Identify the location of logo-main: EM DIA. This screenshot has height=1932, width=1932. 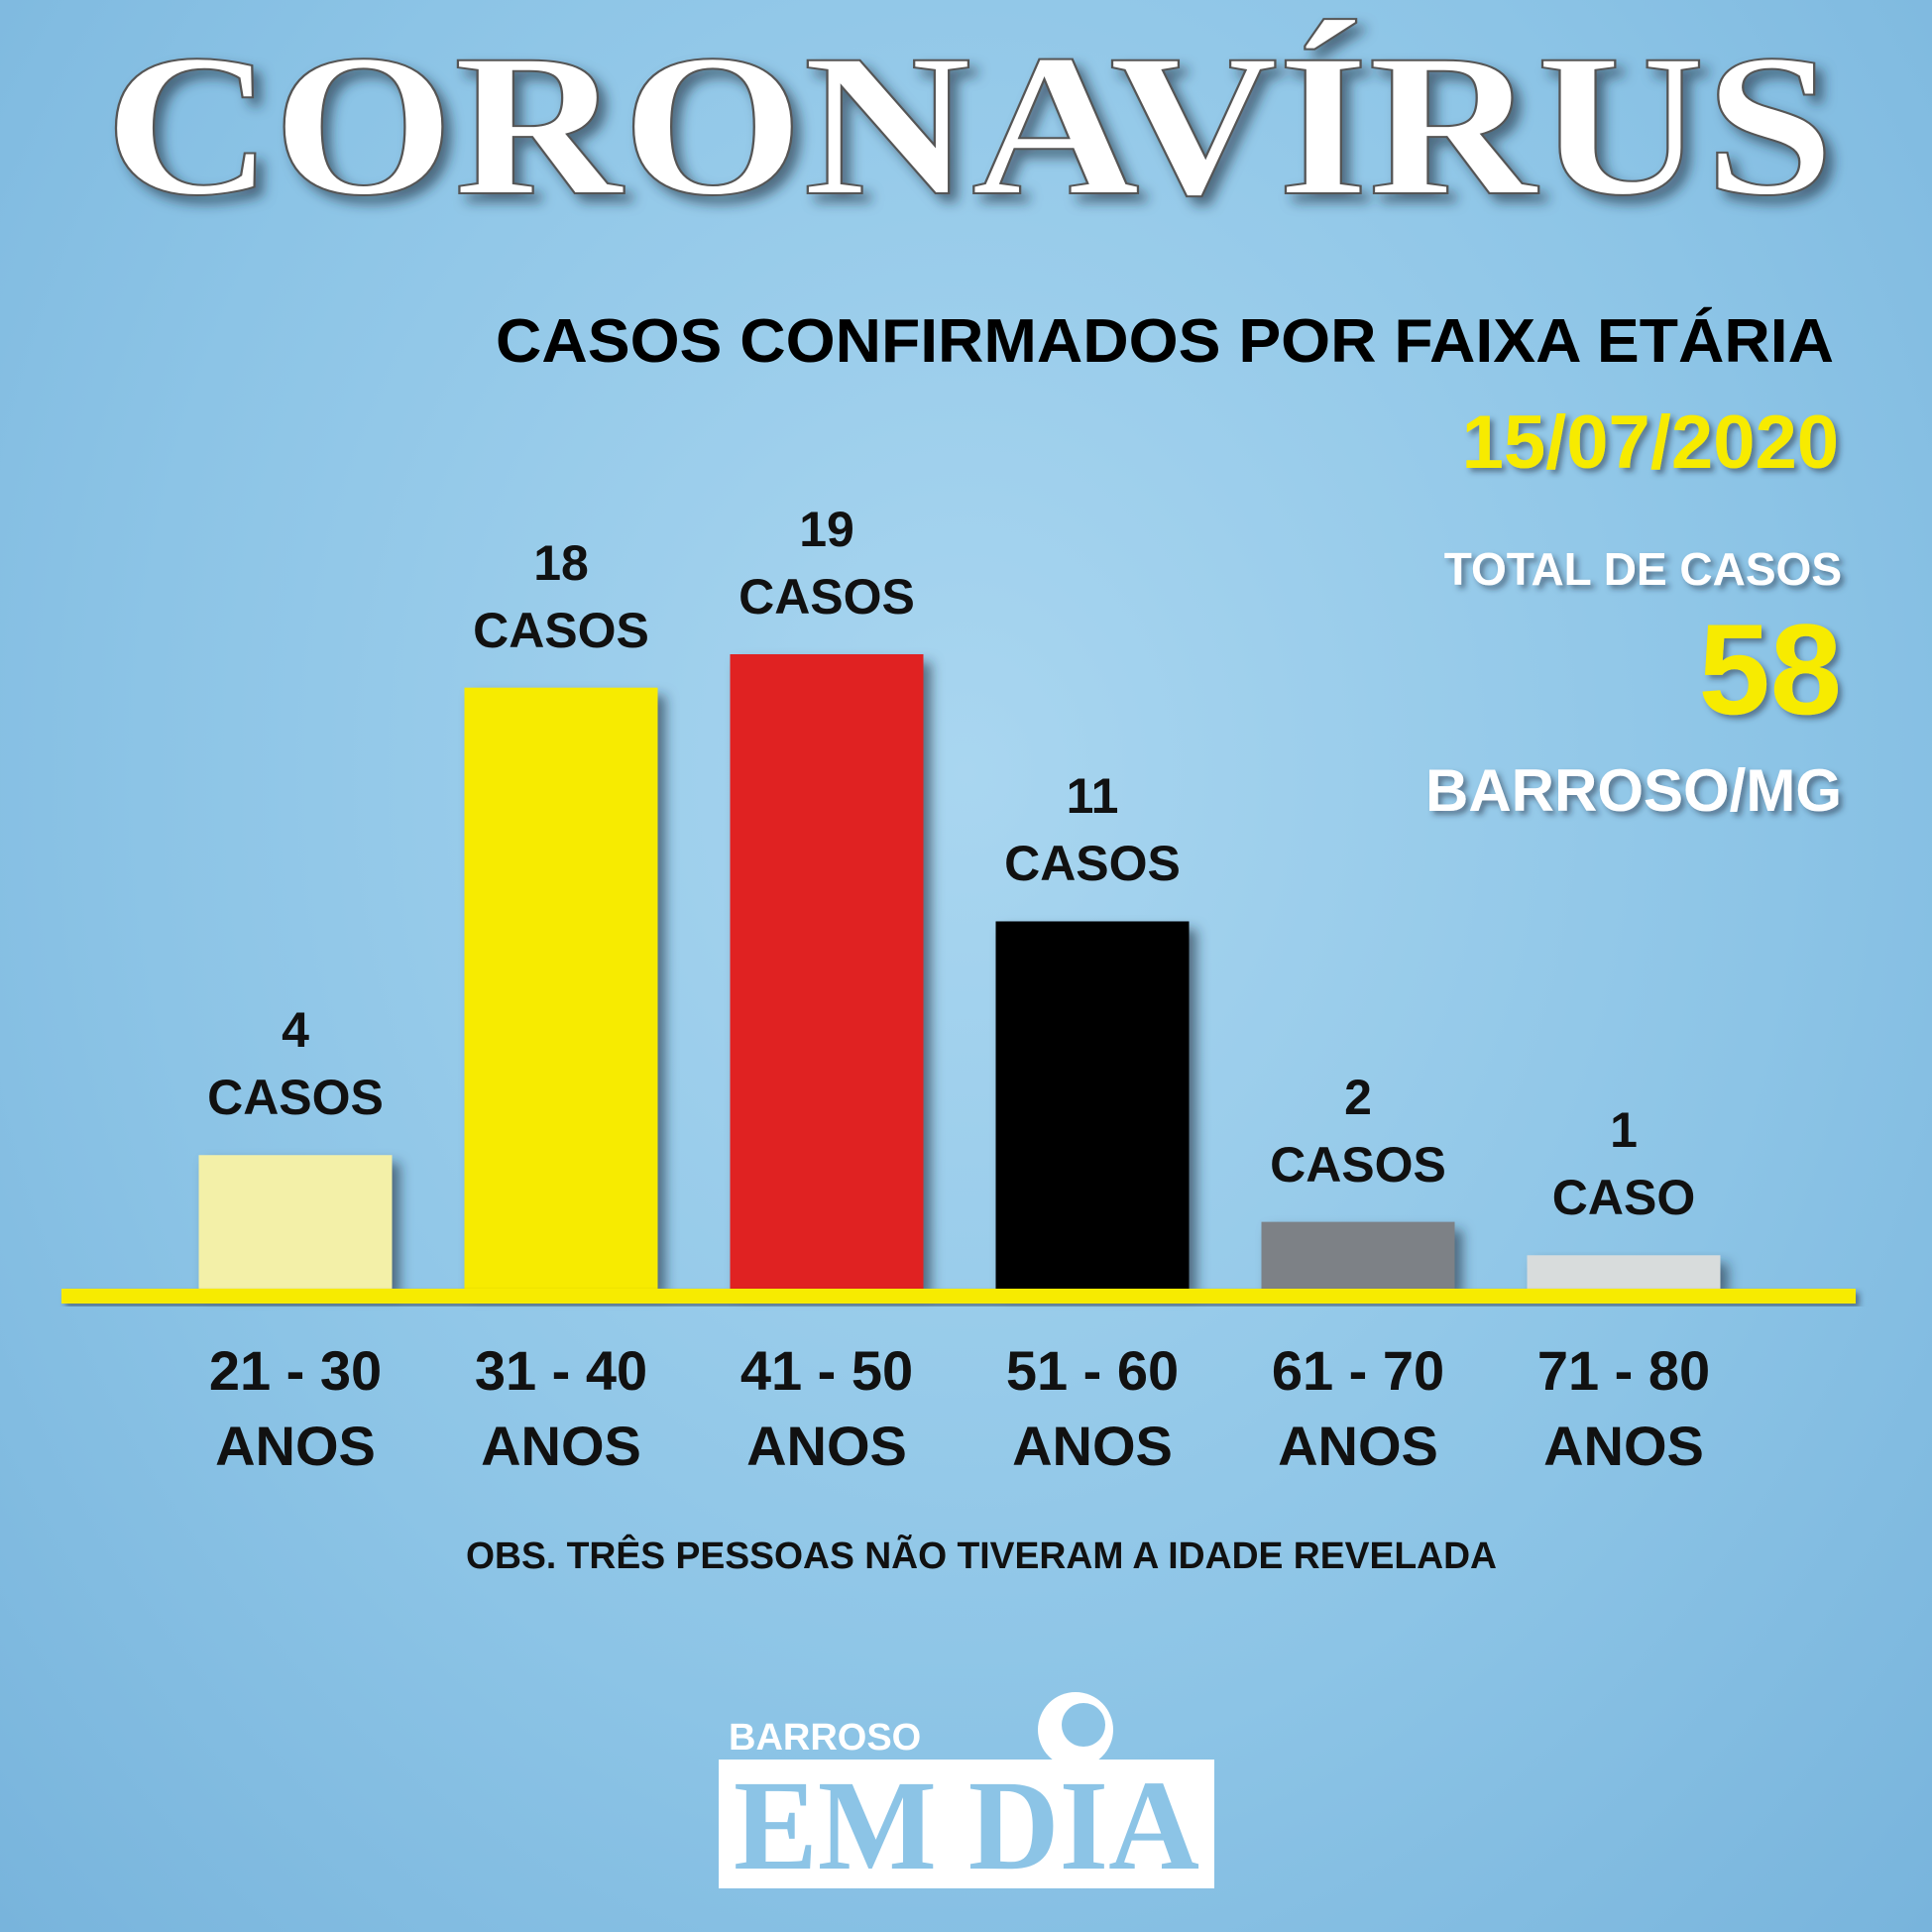
(966, 1826).